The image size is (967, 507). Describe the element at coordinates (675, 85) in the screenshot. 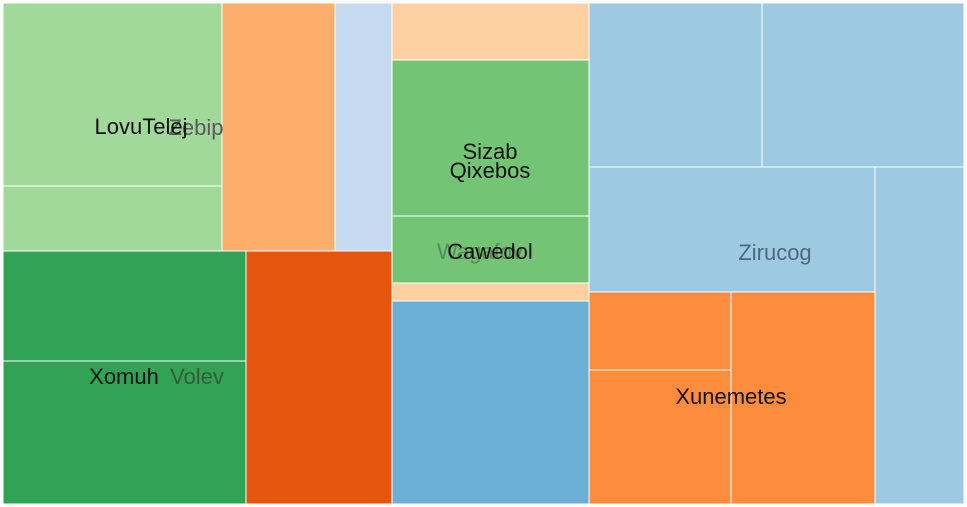

I see `treemap-tile-d1` at that location.